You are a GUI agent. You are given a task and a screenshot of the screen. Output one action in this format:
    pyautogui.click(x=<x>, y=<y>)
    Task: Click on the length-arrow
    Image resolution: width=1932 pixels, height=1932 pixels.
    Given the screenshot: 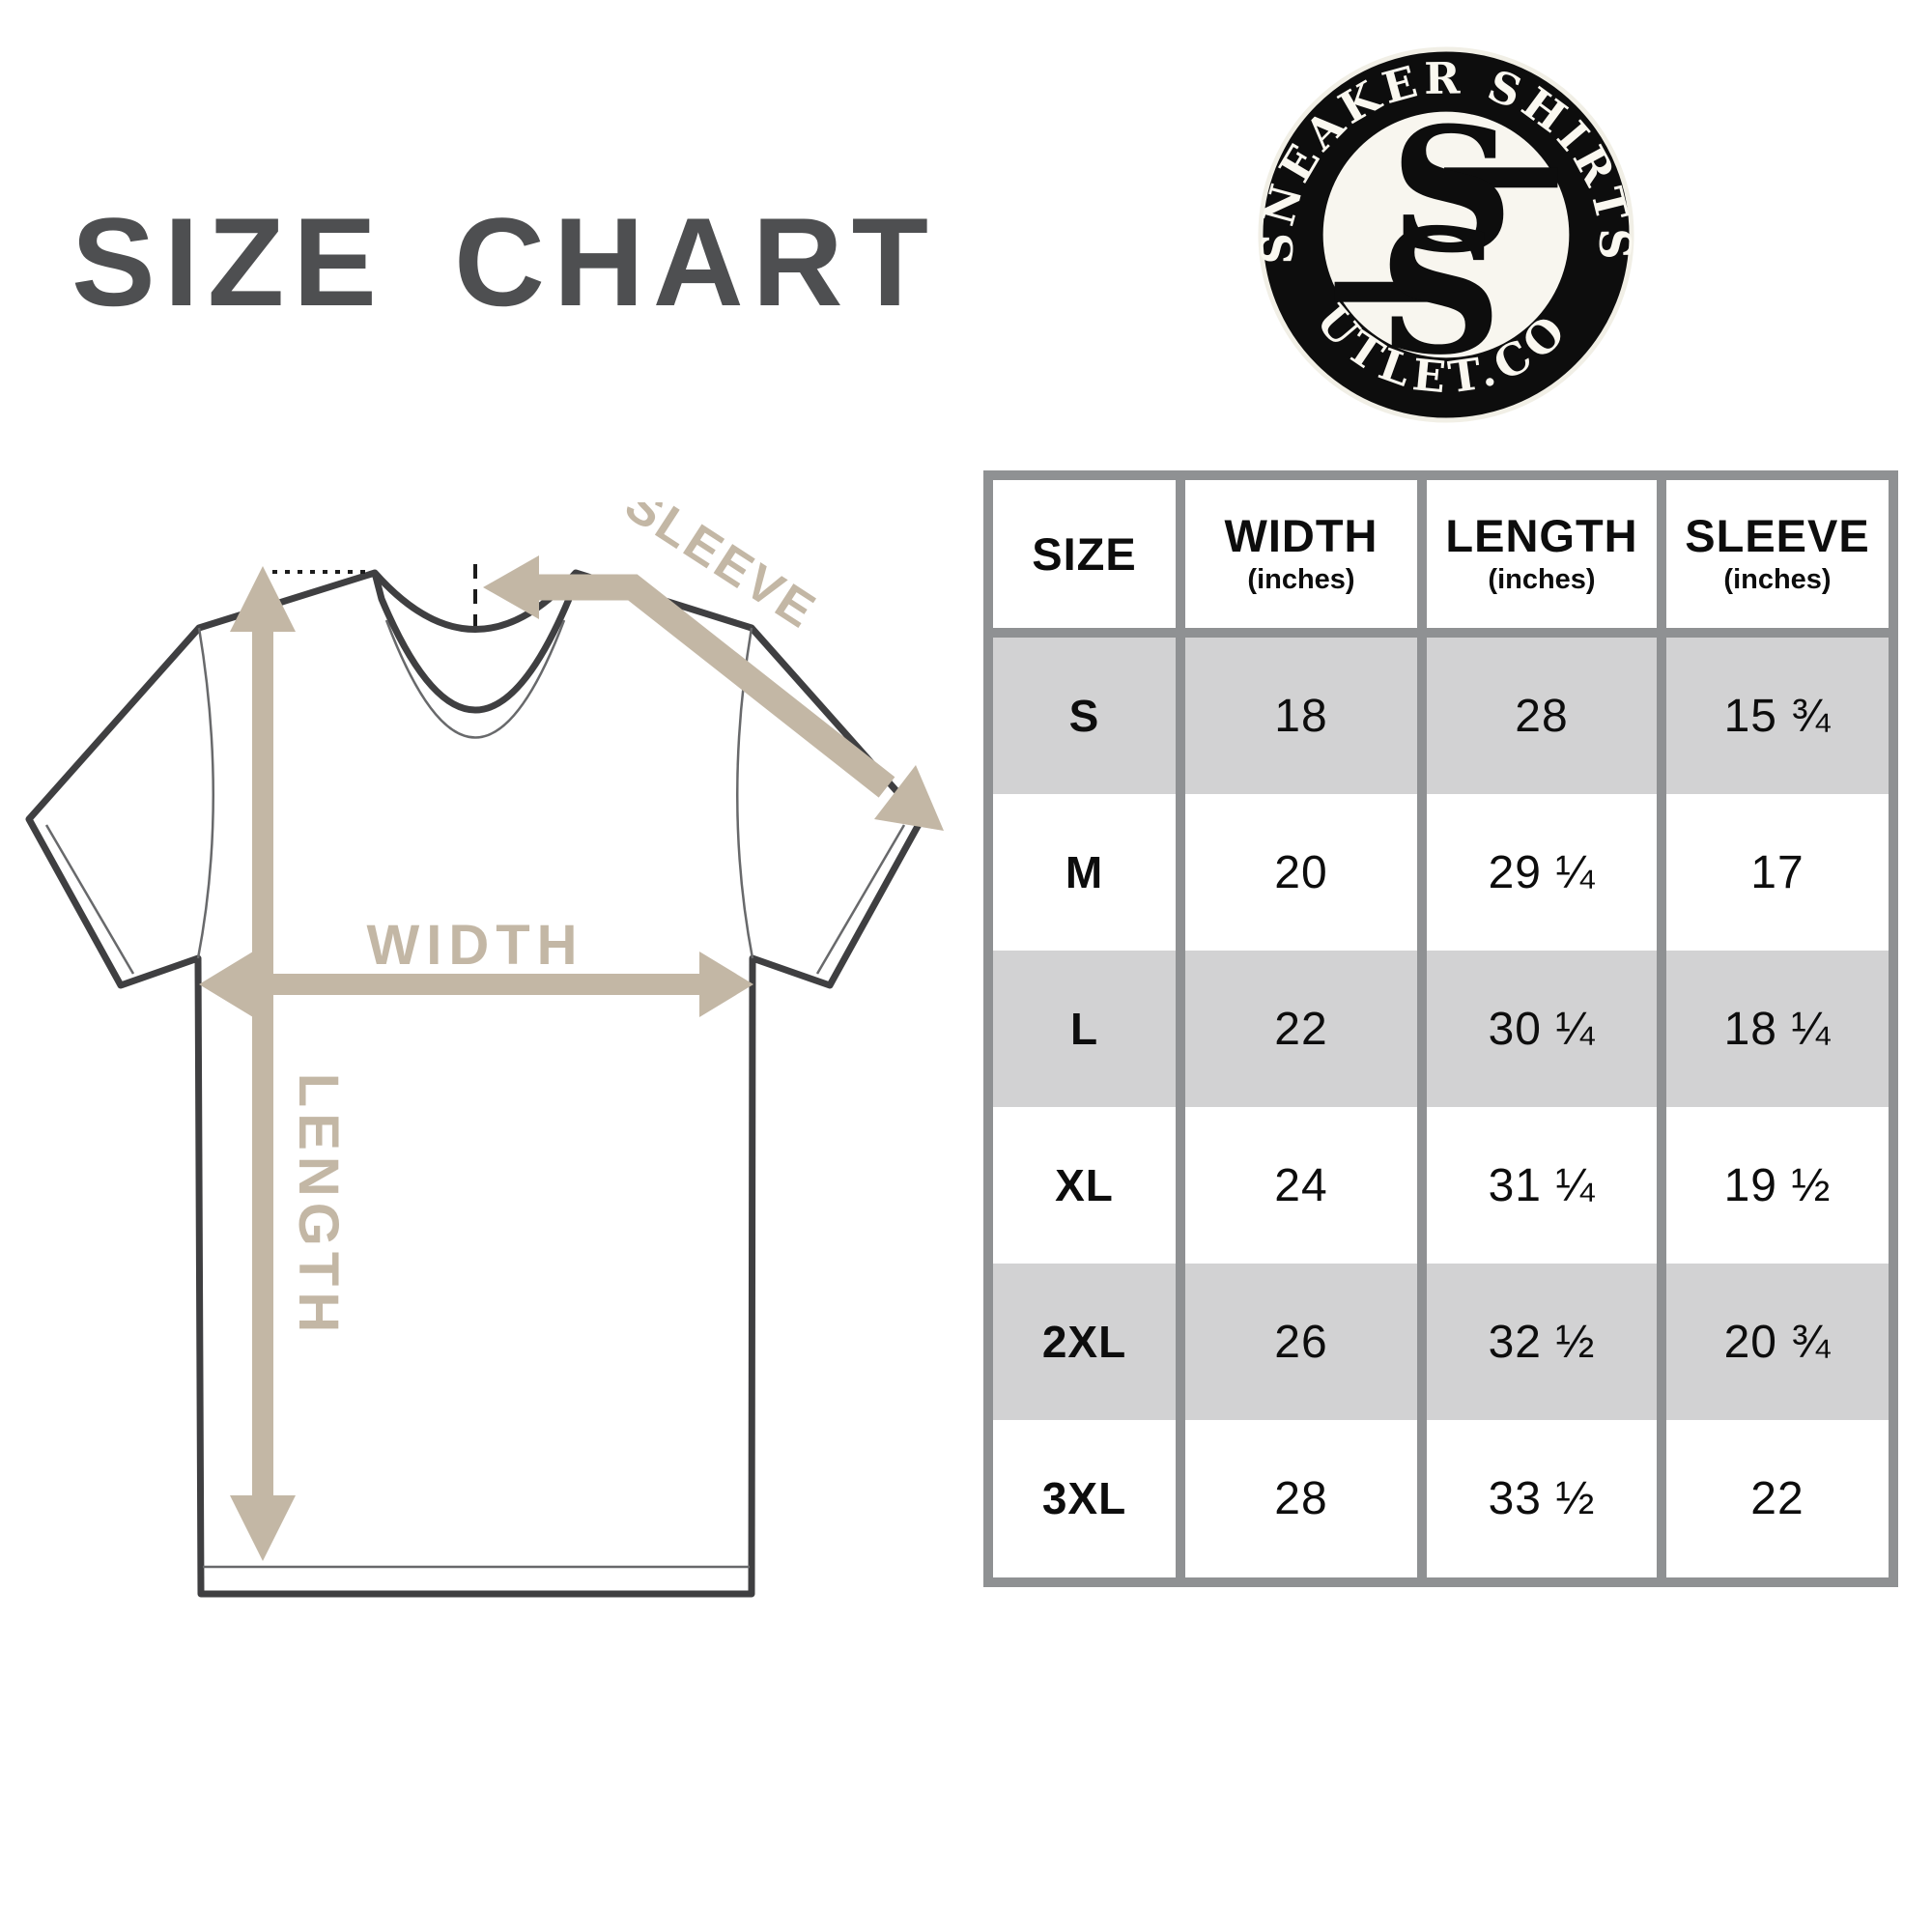 What is the action you would take?
    pyautogui.click(x=263, y=1063)
    